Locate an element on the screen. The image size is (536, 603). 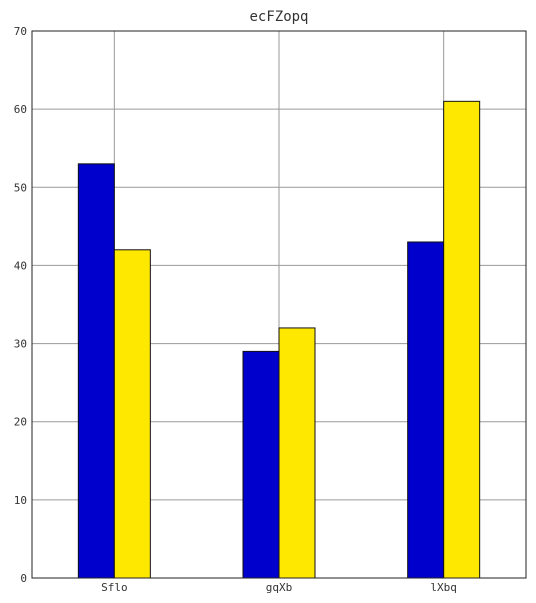
y-tick-label: 40 is located at coordinates (20, 265).